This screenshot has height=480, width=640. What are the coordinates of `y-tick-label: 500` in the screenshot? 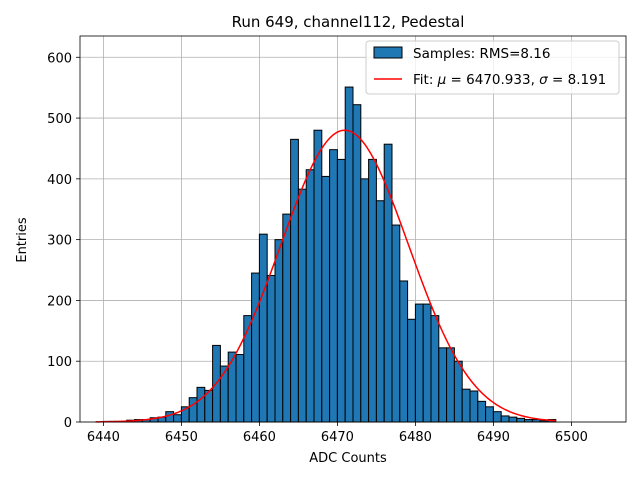 It's located at (59, 119).